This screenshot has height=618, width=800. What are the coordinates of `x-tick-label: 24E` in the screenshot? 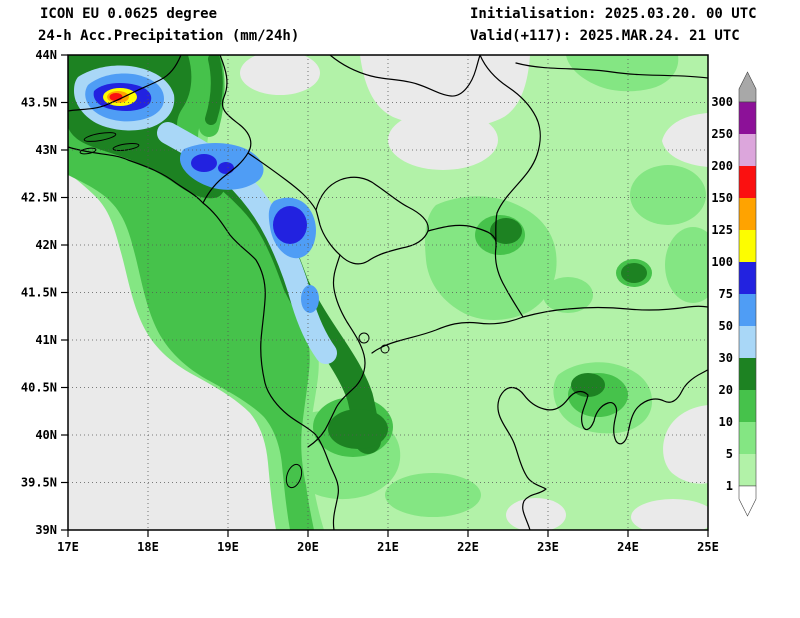 It's located at (628, 547).